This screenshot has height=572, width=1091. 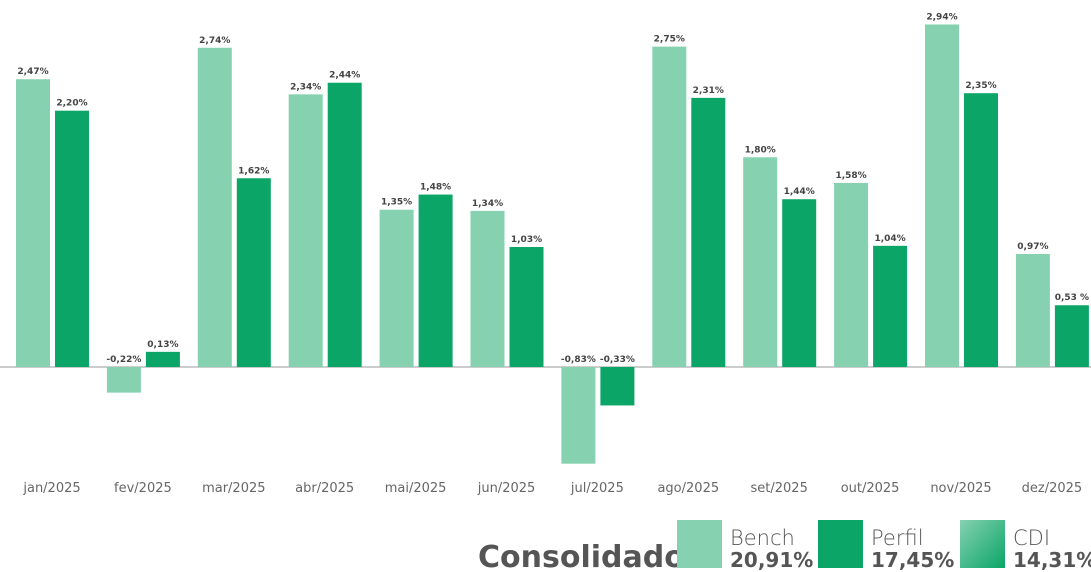 I want to click on legend-name: Perfil, so click(x=897, y=538).